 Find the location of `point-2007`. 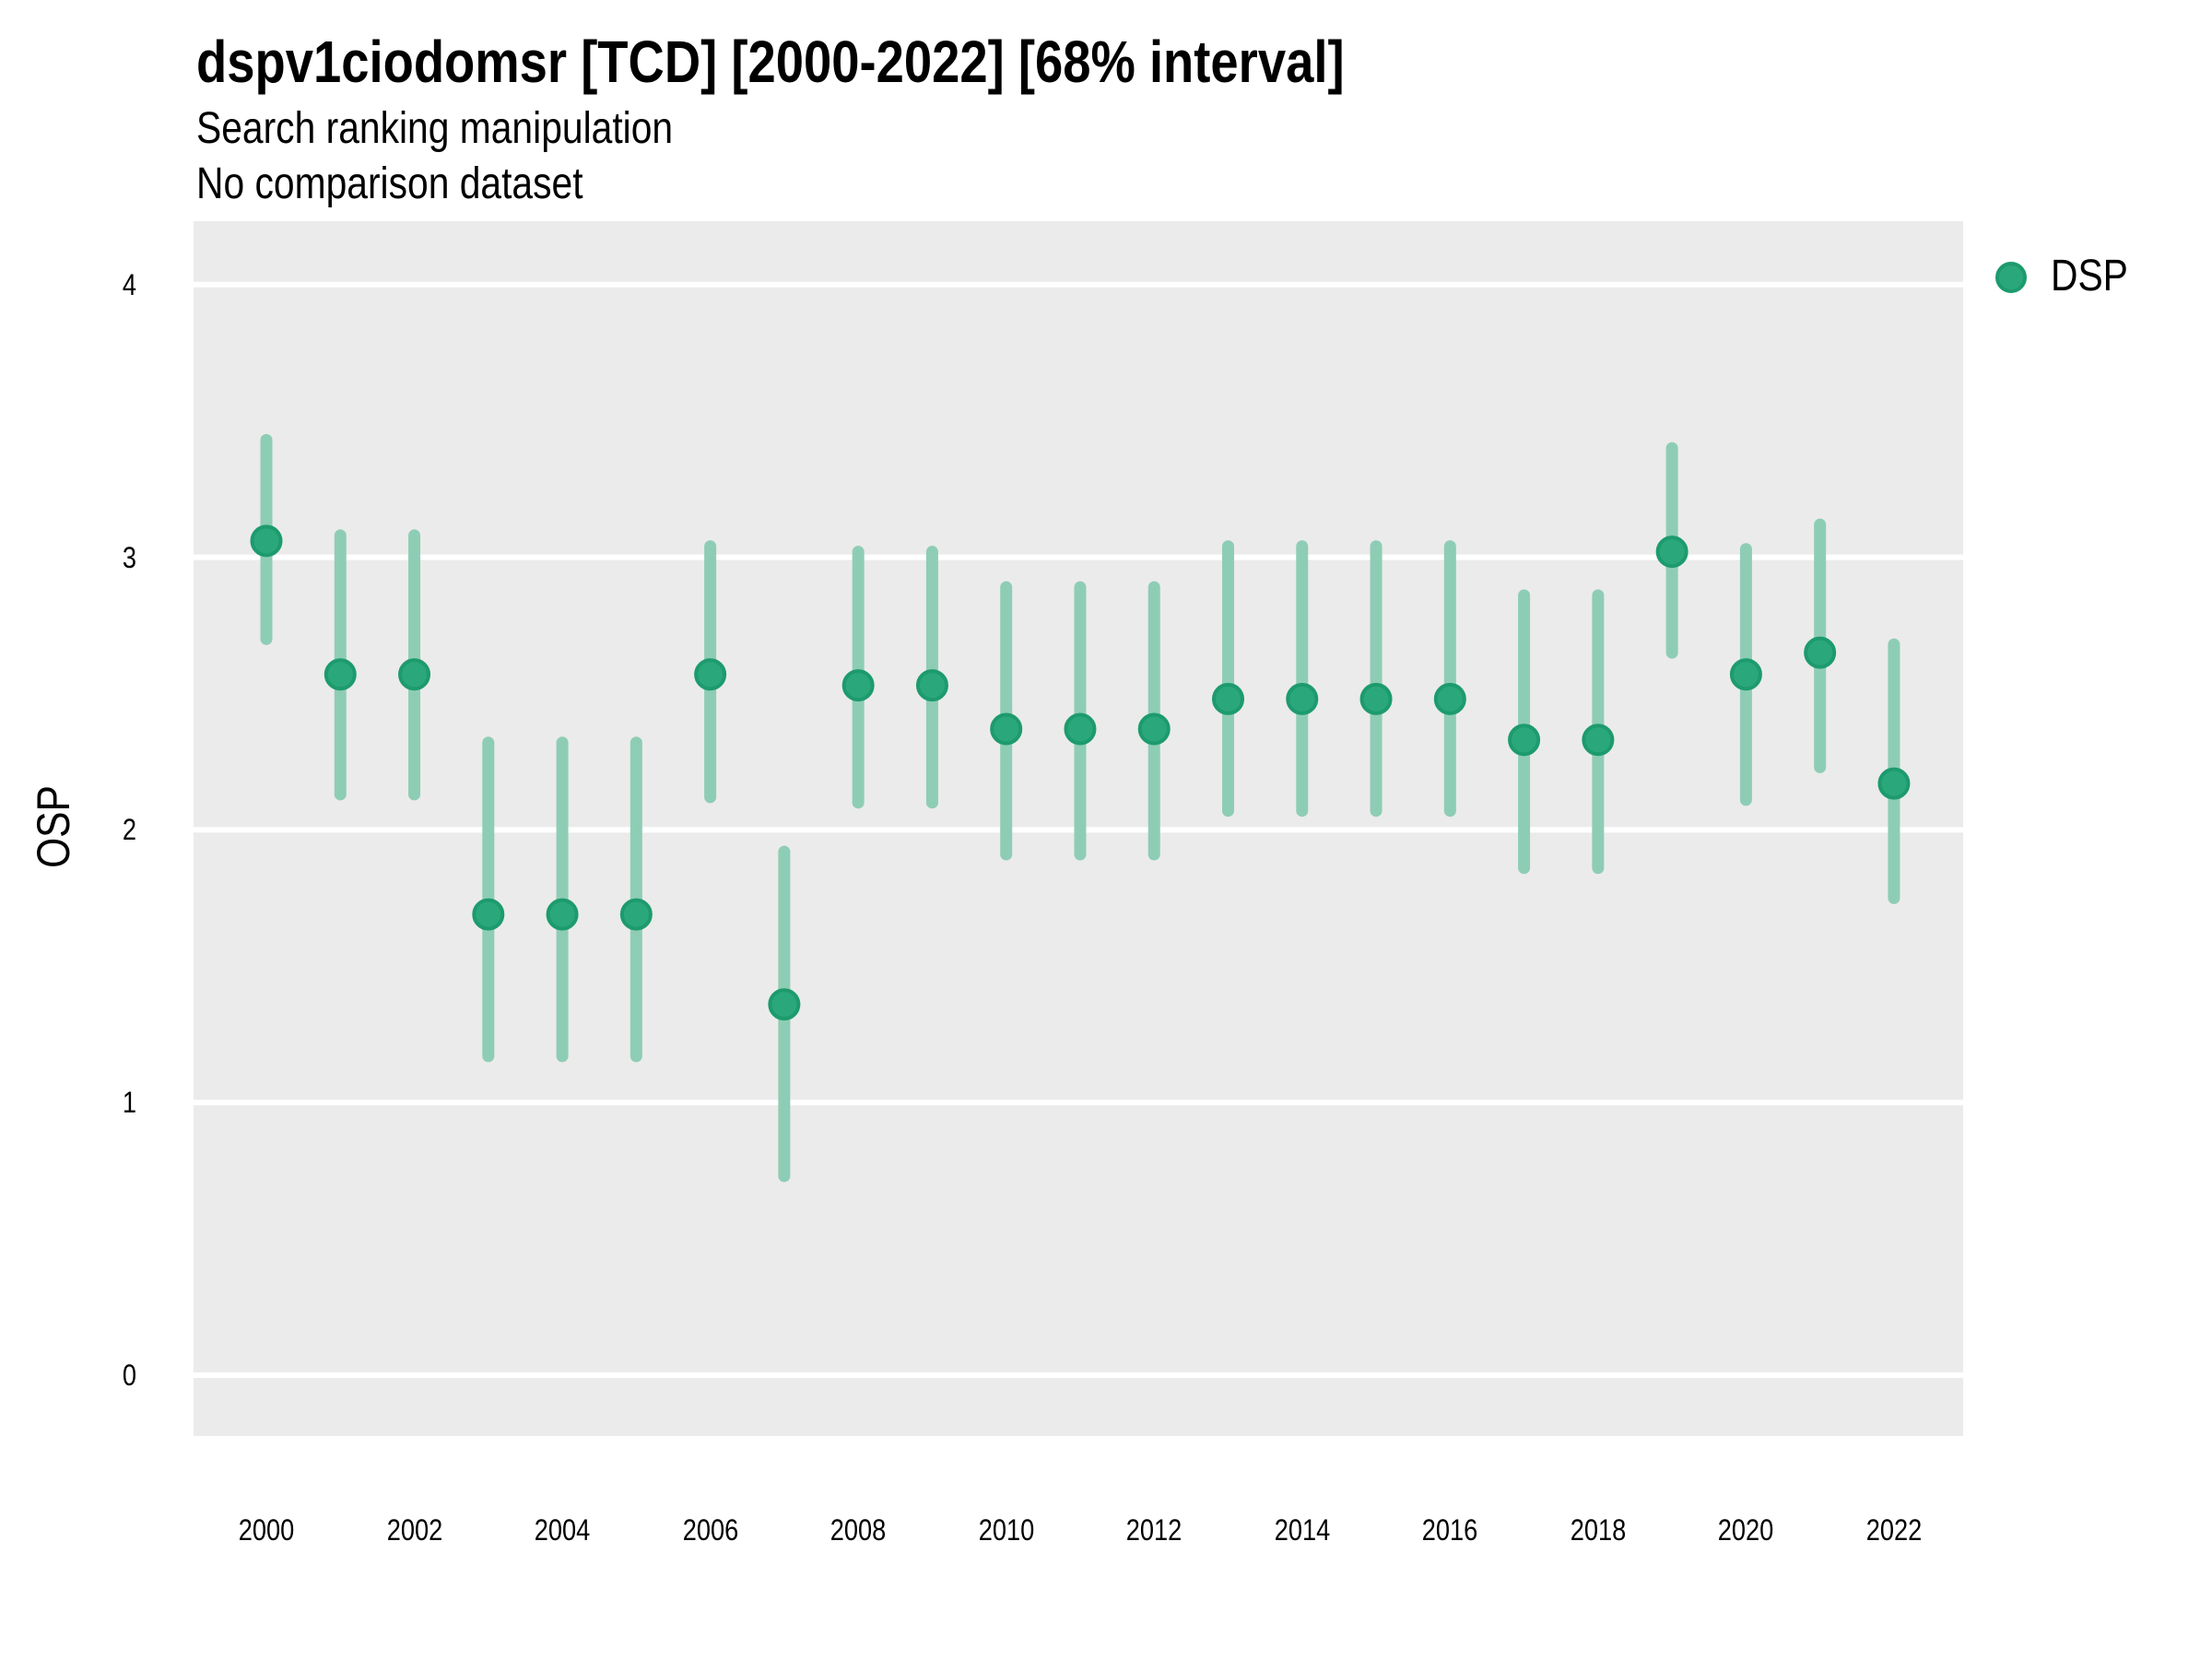

point-2007 is located at coordinates (784, 1004).